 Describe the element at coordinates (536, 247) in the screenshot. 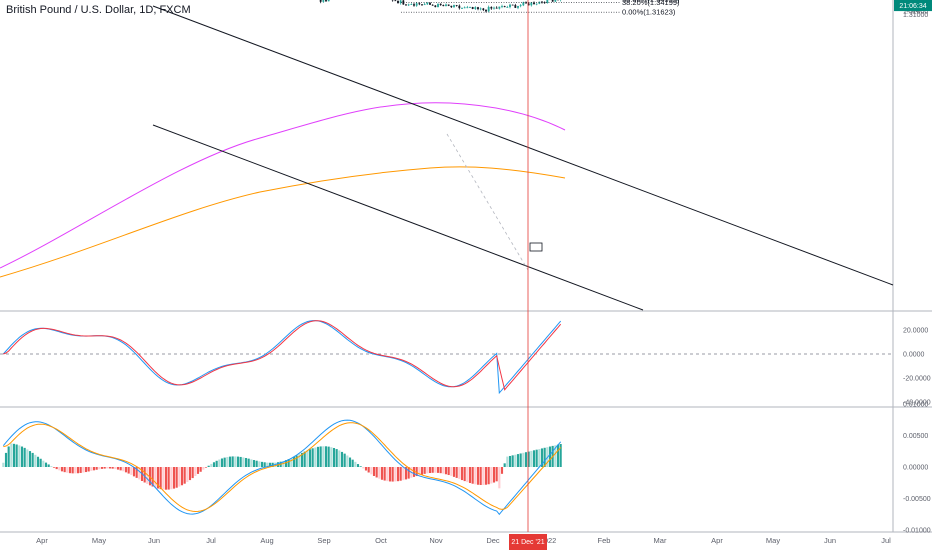

I see `annotation-box` at that location.